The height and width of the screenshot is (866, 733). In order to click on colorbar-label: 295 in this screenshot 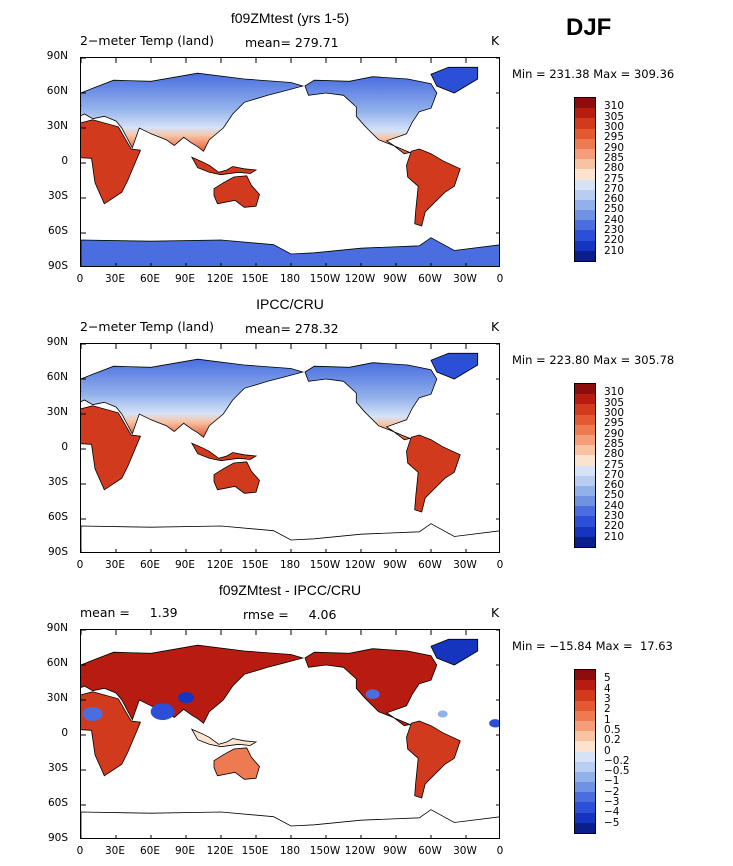, I will do `click(614, 137)`.